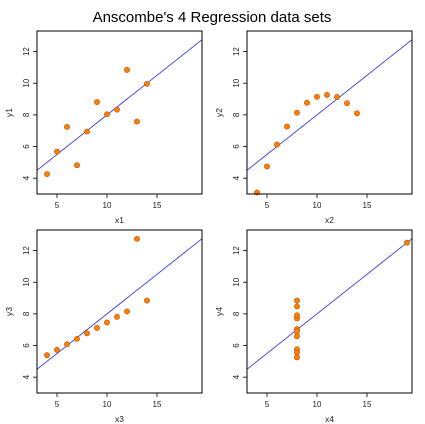 The height and width of the screenshot is (424, 425). I want to click on y-axis-label: y4, so click(219, 311).